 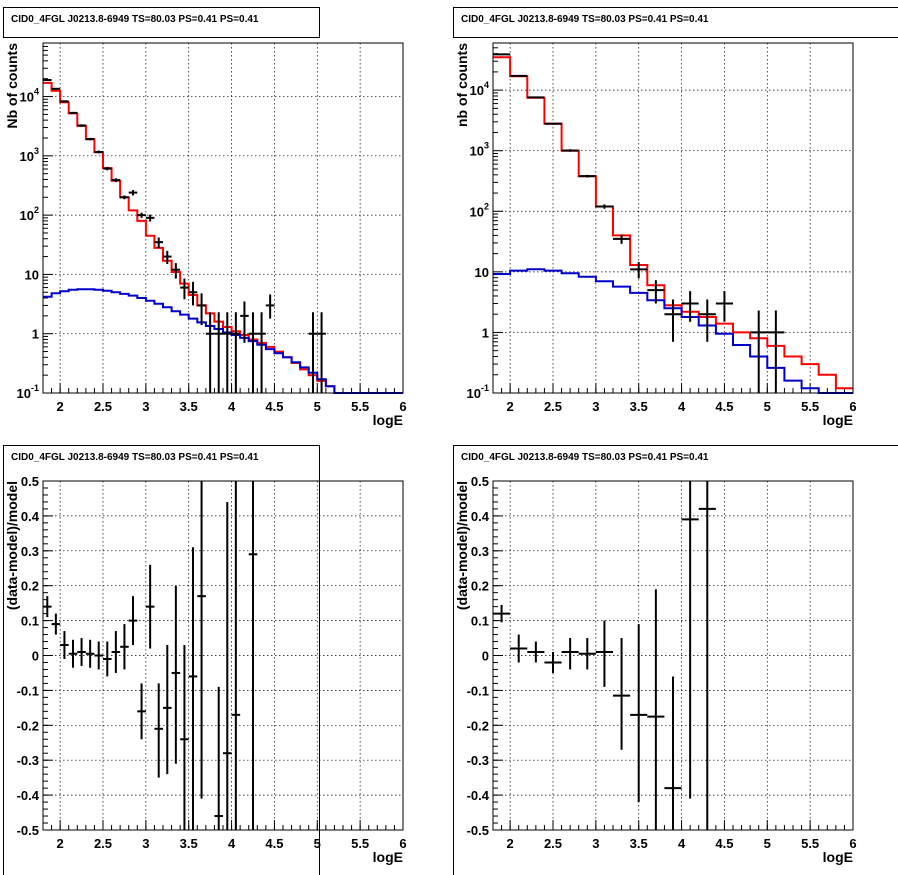 I want to click on y-tick-label: -0.2, so click(x=28, y=725).